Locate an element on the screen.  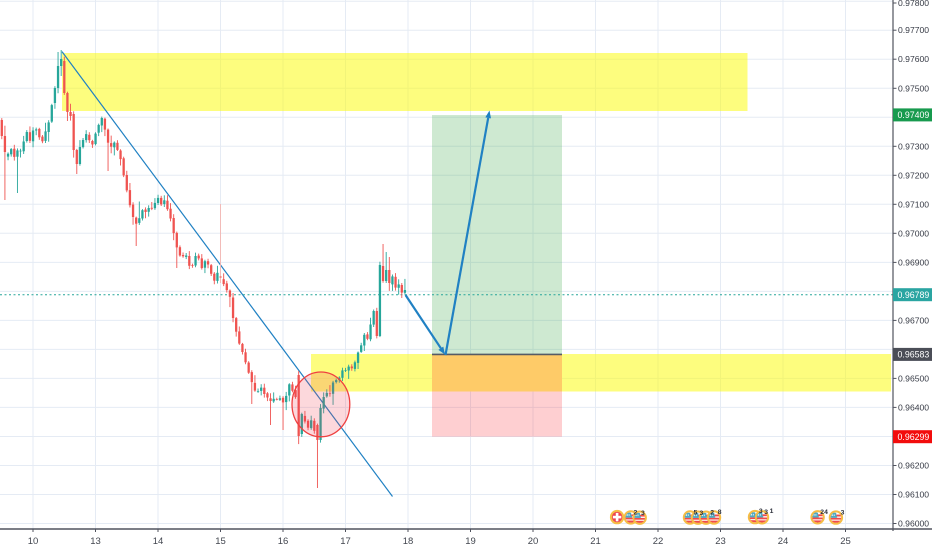
svg-text: 0.96700 is located at coordinates (913, 320).